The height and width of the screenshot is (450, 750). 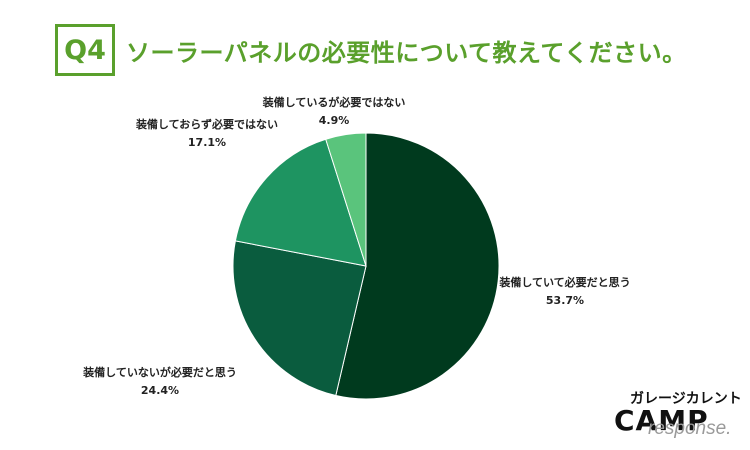 I want to click on slice-label: 装備していて必要だと思う, so click(x=564, y=282).